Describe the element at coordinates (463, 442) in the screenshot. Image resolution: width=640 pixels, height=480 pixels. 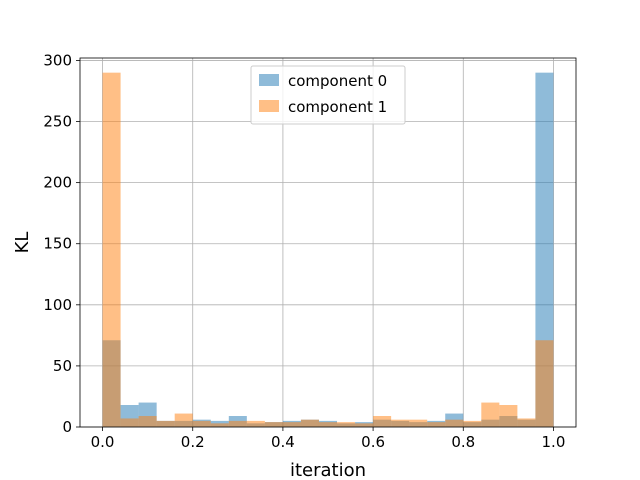
I see `x-tick-label: 0.8` at that location.